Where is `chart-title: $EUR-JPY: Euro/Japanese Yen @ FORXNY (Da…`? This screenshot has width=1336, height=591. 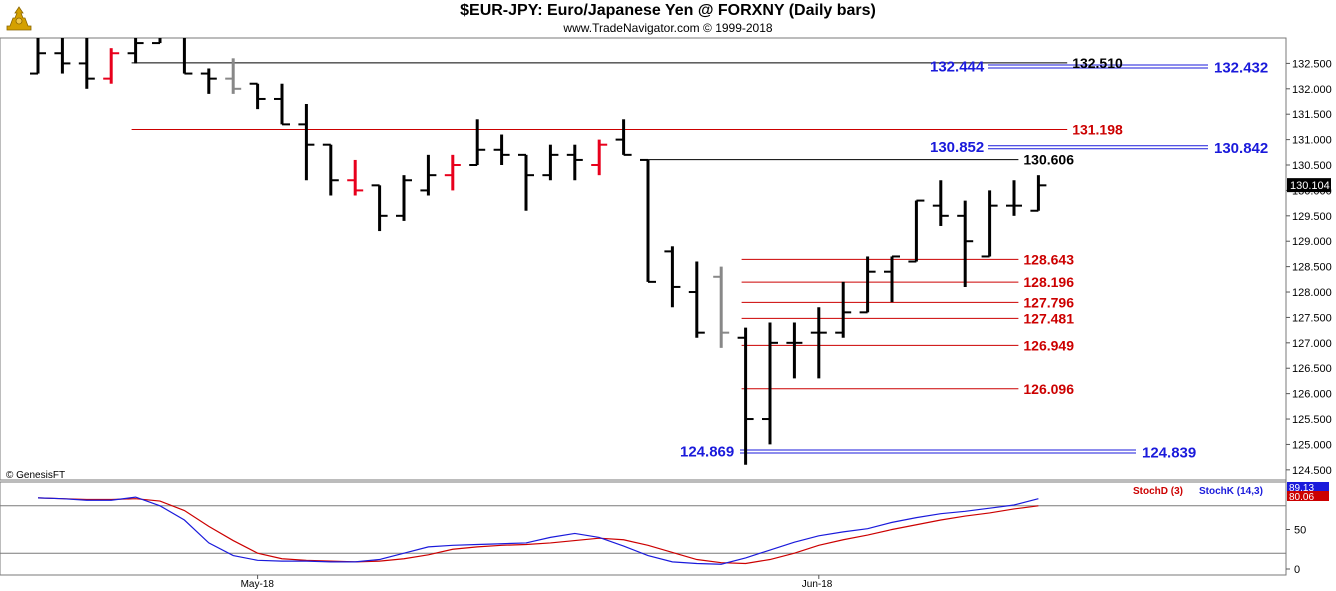
chart-title: $EUR-JPY: Euro/Japanese Yen @ FORXNY (Da… is located at coordinates (668, 10).